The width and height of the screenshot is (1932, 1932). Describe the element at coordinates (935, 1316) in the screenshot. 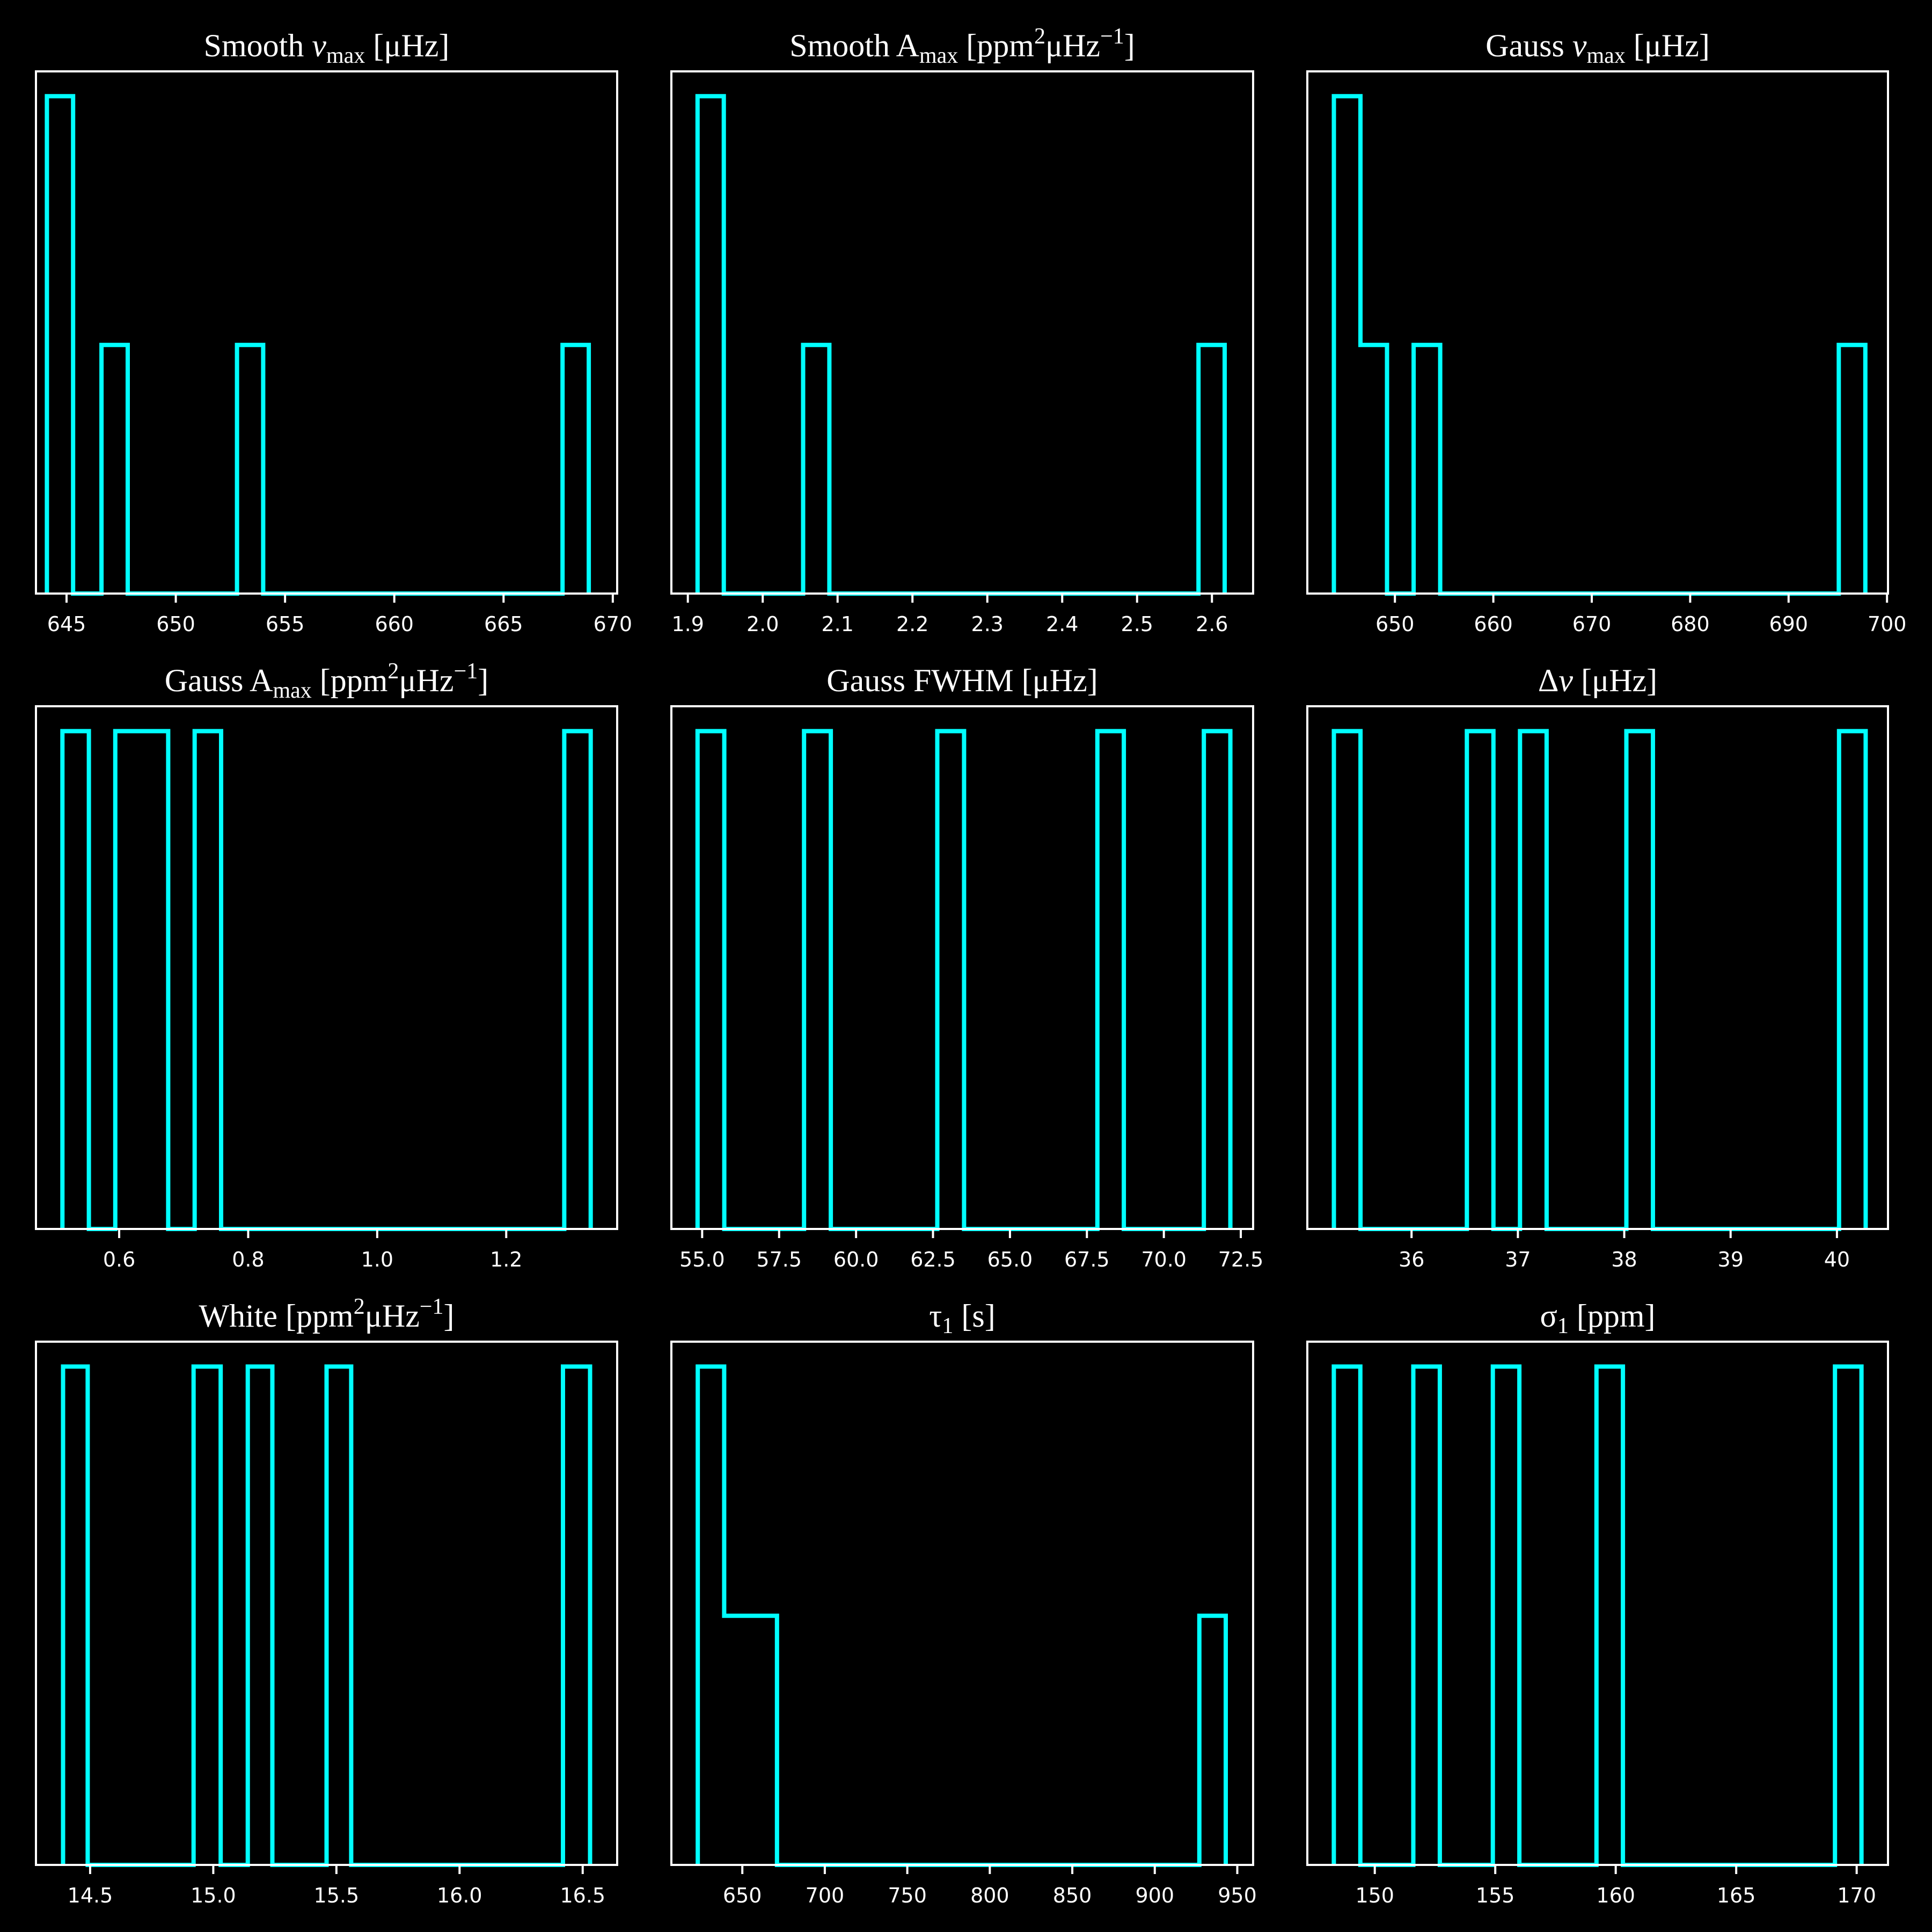

I see `title-part: τ` at that location.